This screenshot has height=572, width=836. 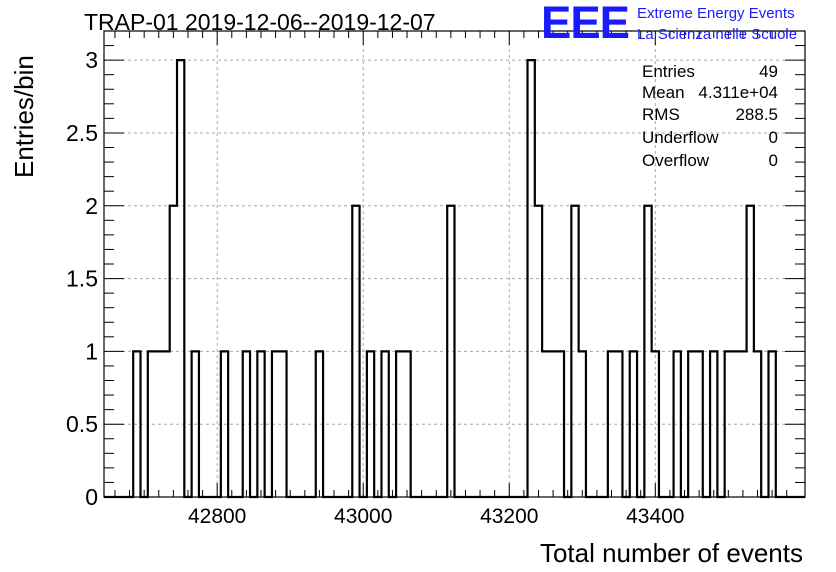 What do you see at coordinates (91, 497) in the screenshot?
I see `y-tick-label: 0` at bounding box center [91, 497].